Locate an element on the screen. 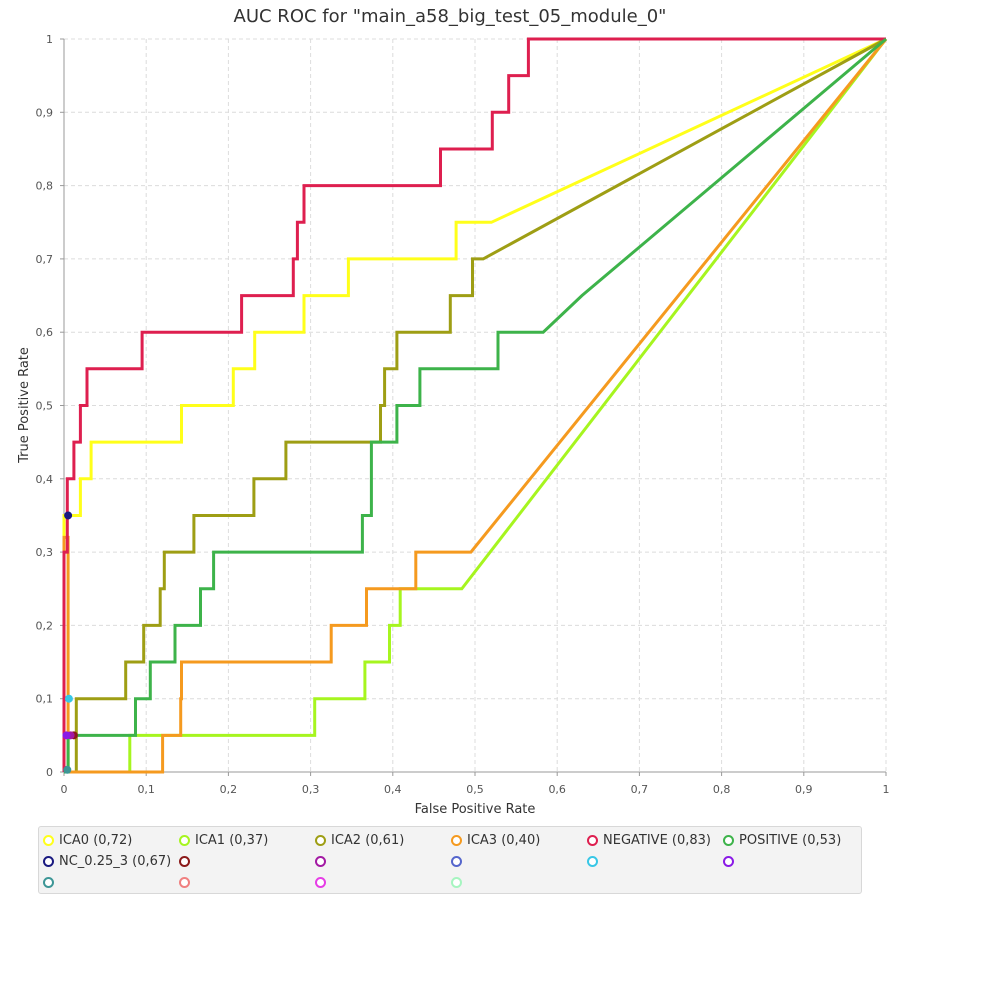 This screenshot has height=1000, width=1000. legend-label: ICA3 (0,40) is located at coordinates (504, 840).